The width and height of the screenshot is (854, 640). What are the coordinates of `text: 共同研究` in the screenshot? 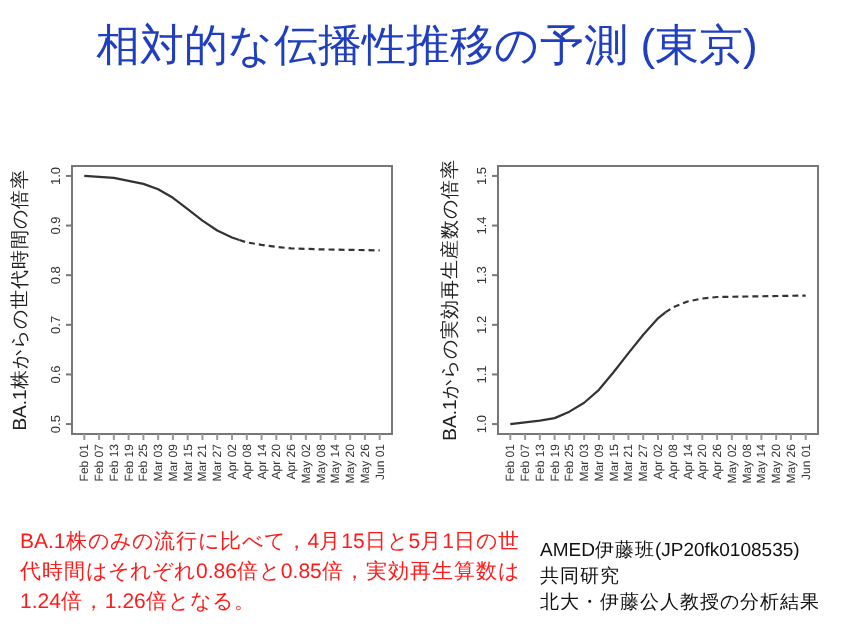 It's located at (580, 578).